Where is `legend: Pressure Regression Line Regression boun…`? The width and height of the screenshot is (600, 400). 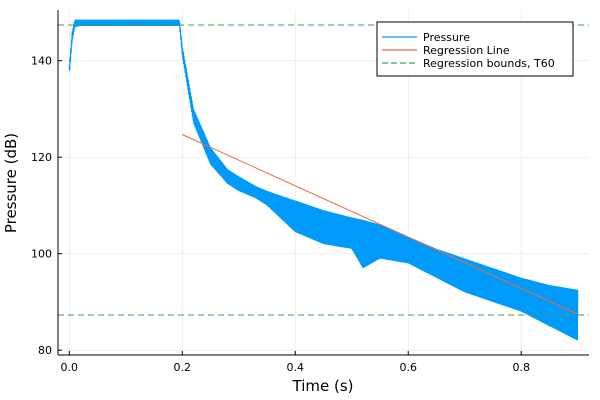
legend: Pressure Regression Line Regression boun… is located at coordinates (475, 49).